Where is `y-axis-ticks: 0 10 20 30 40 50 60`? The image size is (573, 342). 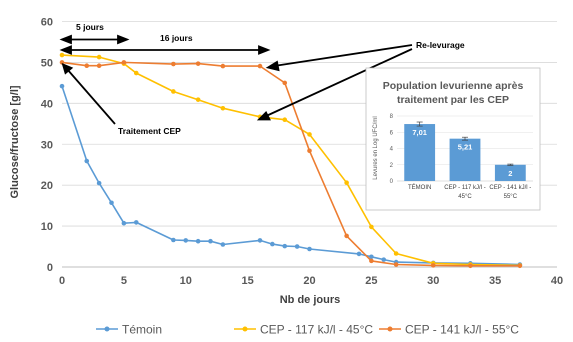 y-axis-ticks: 0 10 20 30 40 50 60 is located at coordinates (47, 146).